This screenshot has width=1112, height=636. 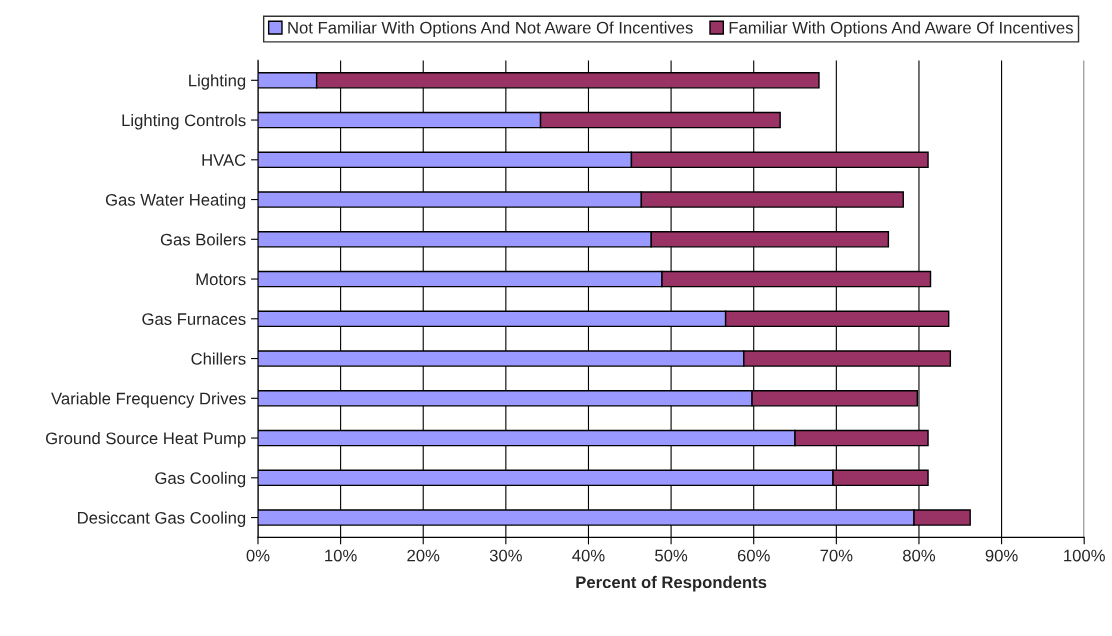 What do you see at coordinates (671, 555) in the screenshot?
I see `x-tick-label: 50%` at bounding box center [671, 555].